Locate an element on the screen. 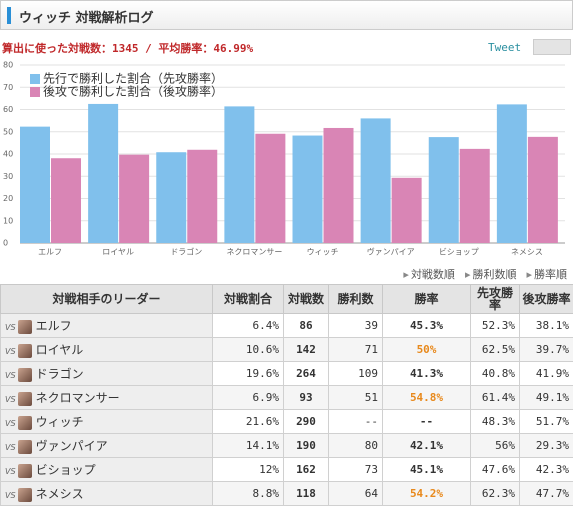  table-cell: 41.3% is located at coordinates (426, 373).